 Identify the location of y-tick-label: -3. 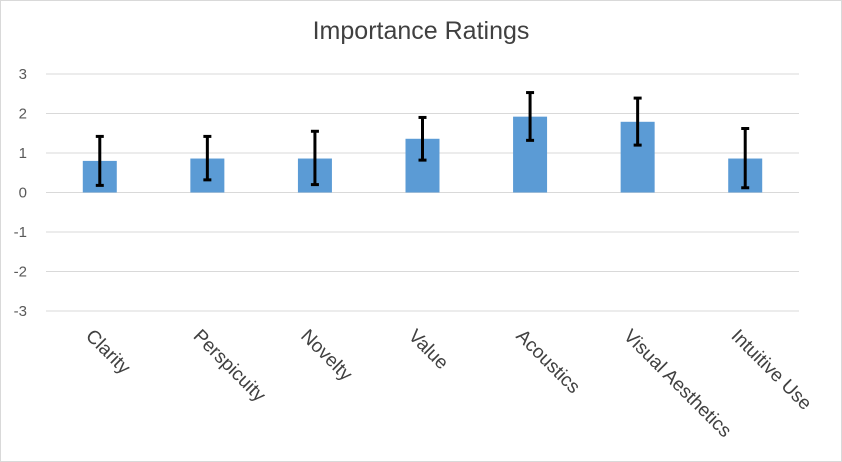
(20, 311).